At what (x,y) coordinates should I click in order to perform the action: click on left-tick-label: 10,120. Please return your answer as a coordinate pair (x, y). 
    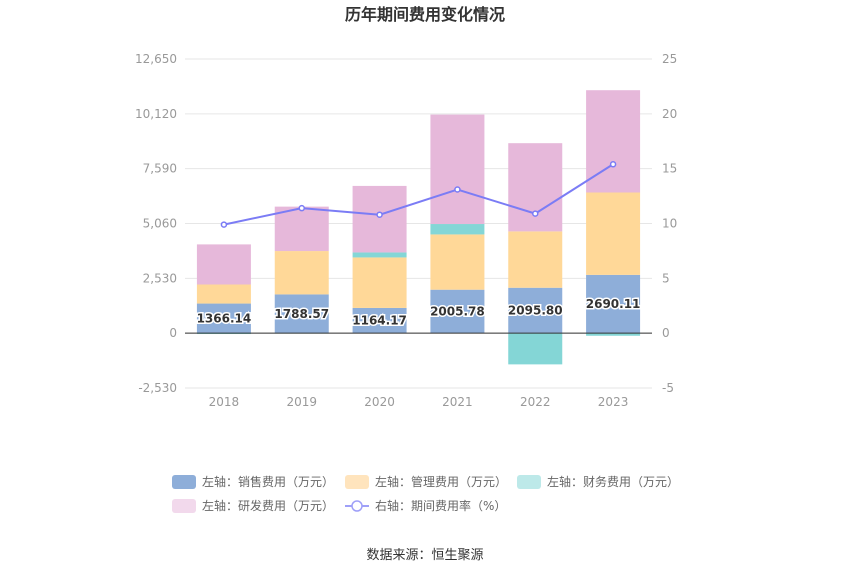
    Looking at the image, I should click on (156, 114).